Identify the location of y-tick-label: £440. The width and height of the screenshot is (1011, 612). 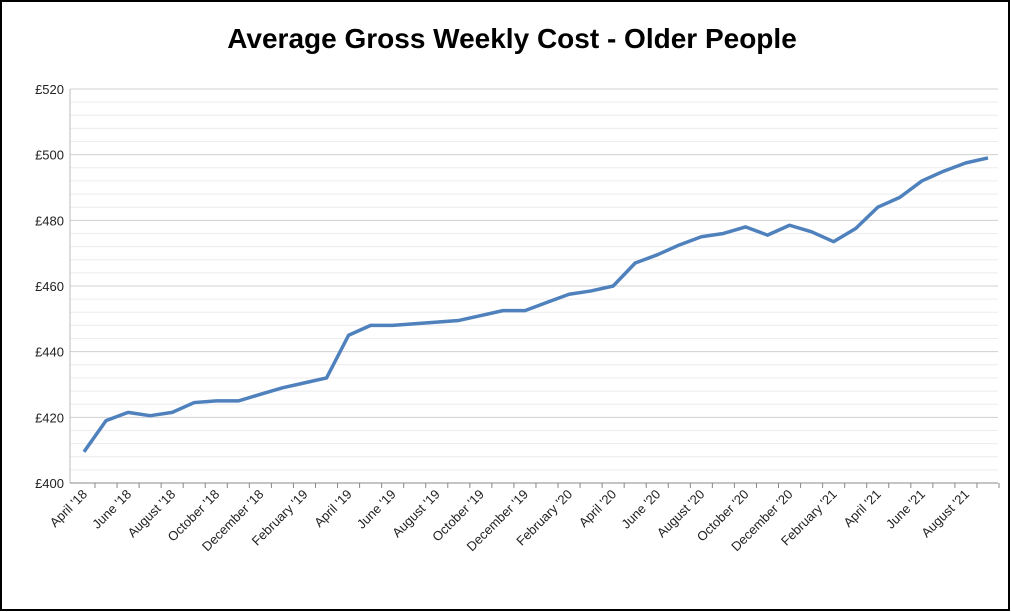
(49, 352).